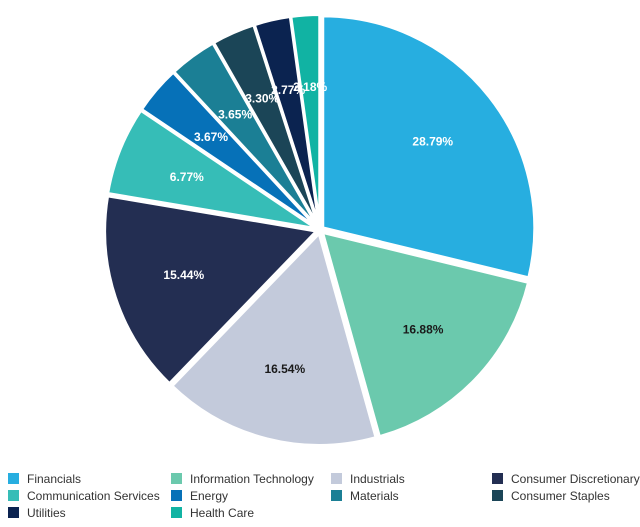 This screenshot has height=527, width=640. I want to click on pie-slice-information-technology, so click(426, 334).